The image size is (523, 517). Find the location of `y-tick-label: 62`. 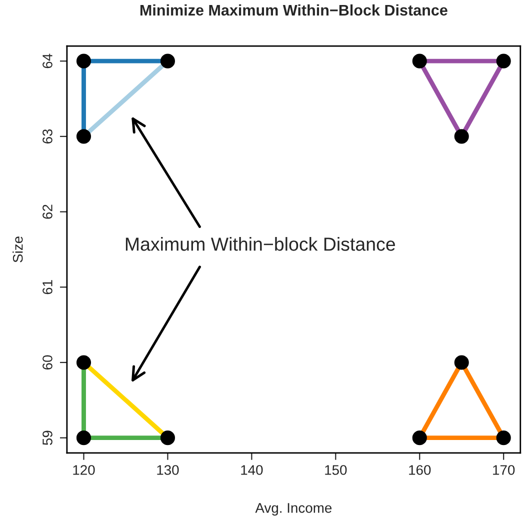

y-tick-label: 62 is located at coordinates (47, 211).